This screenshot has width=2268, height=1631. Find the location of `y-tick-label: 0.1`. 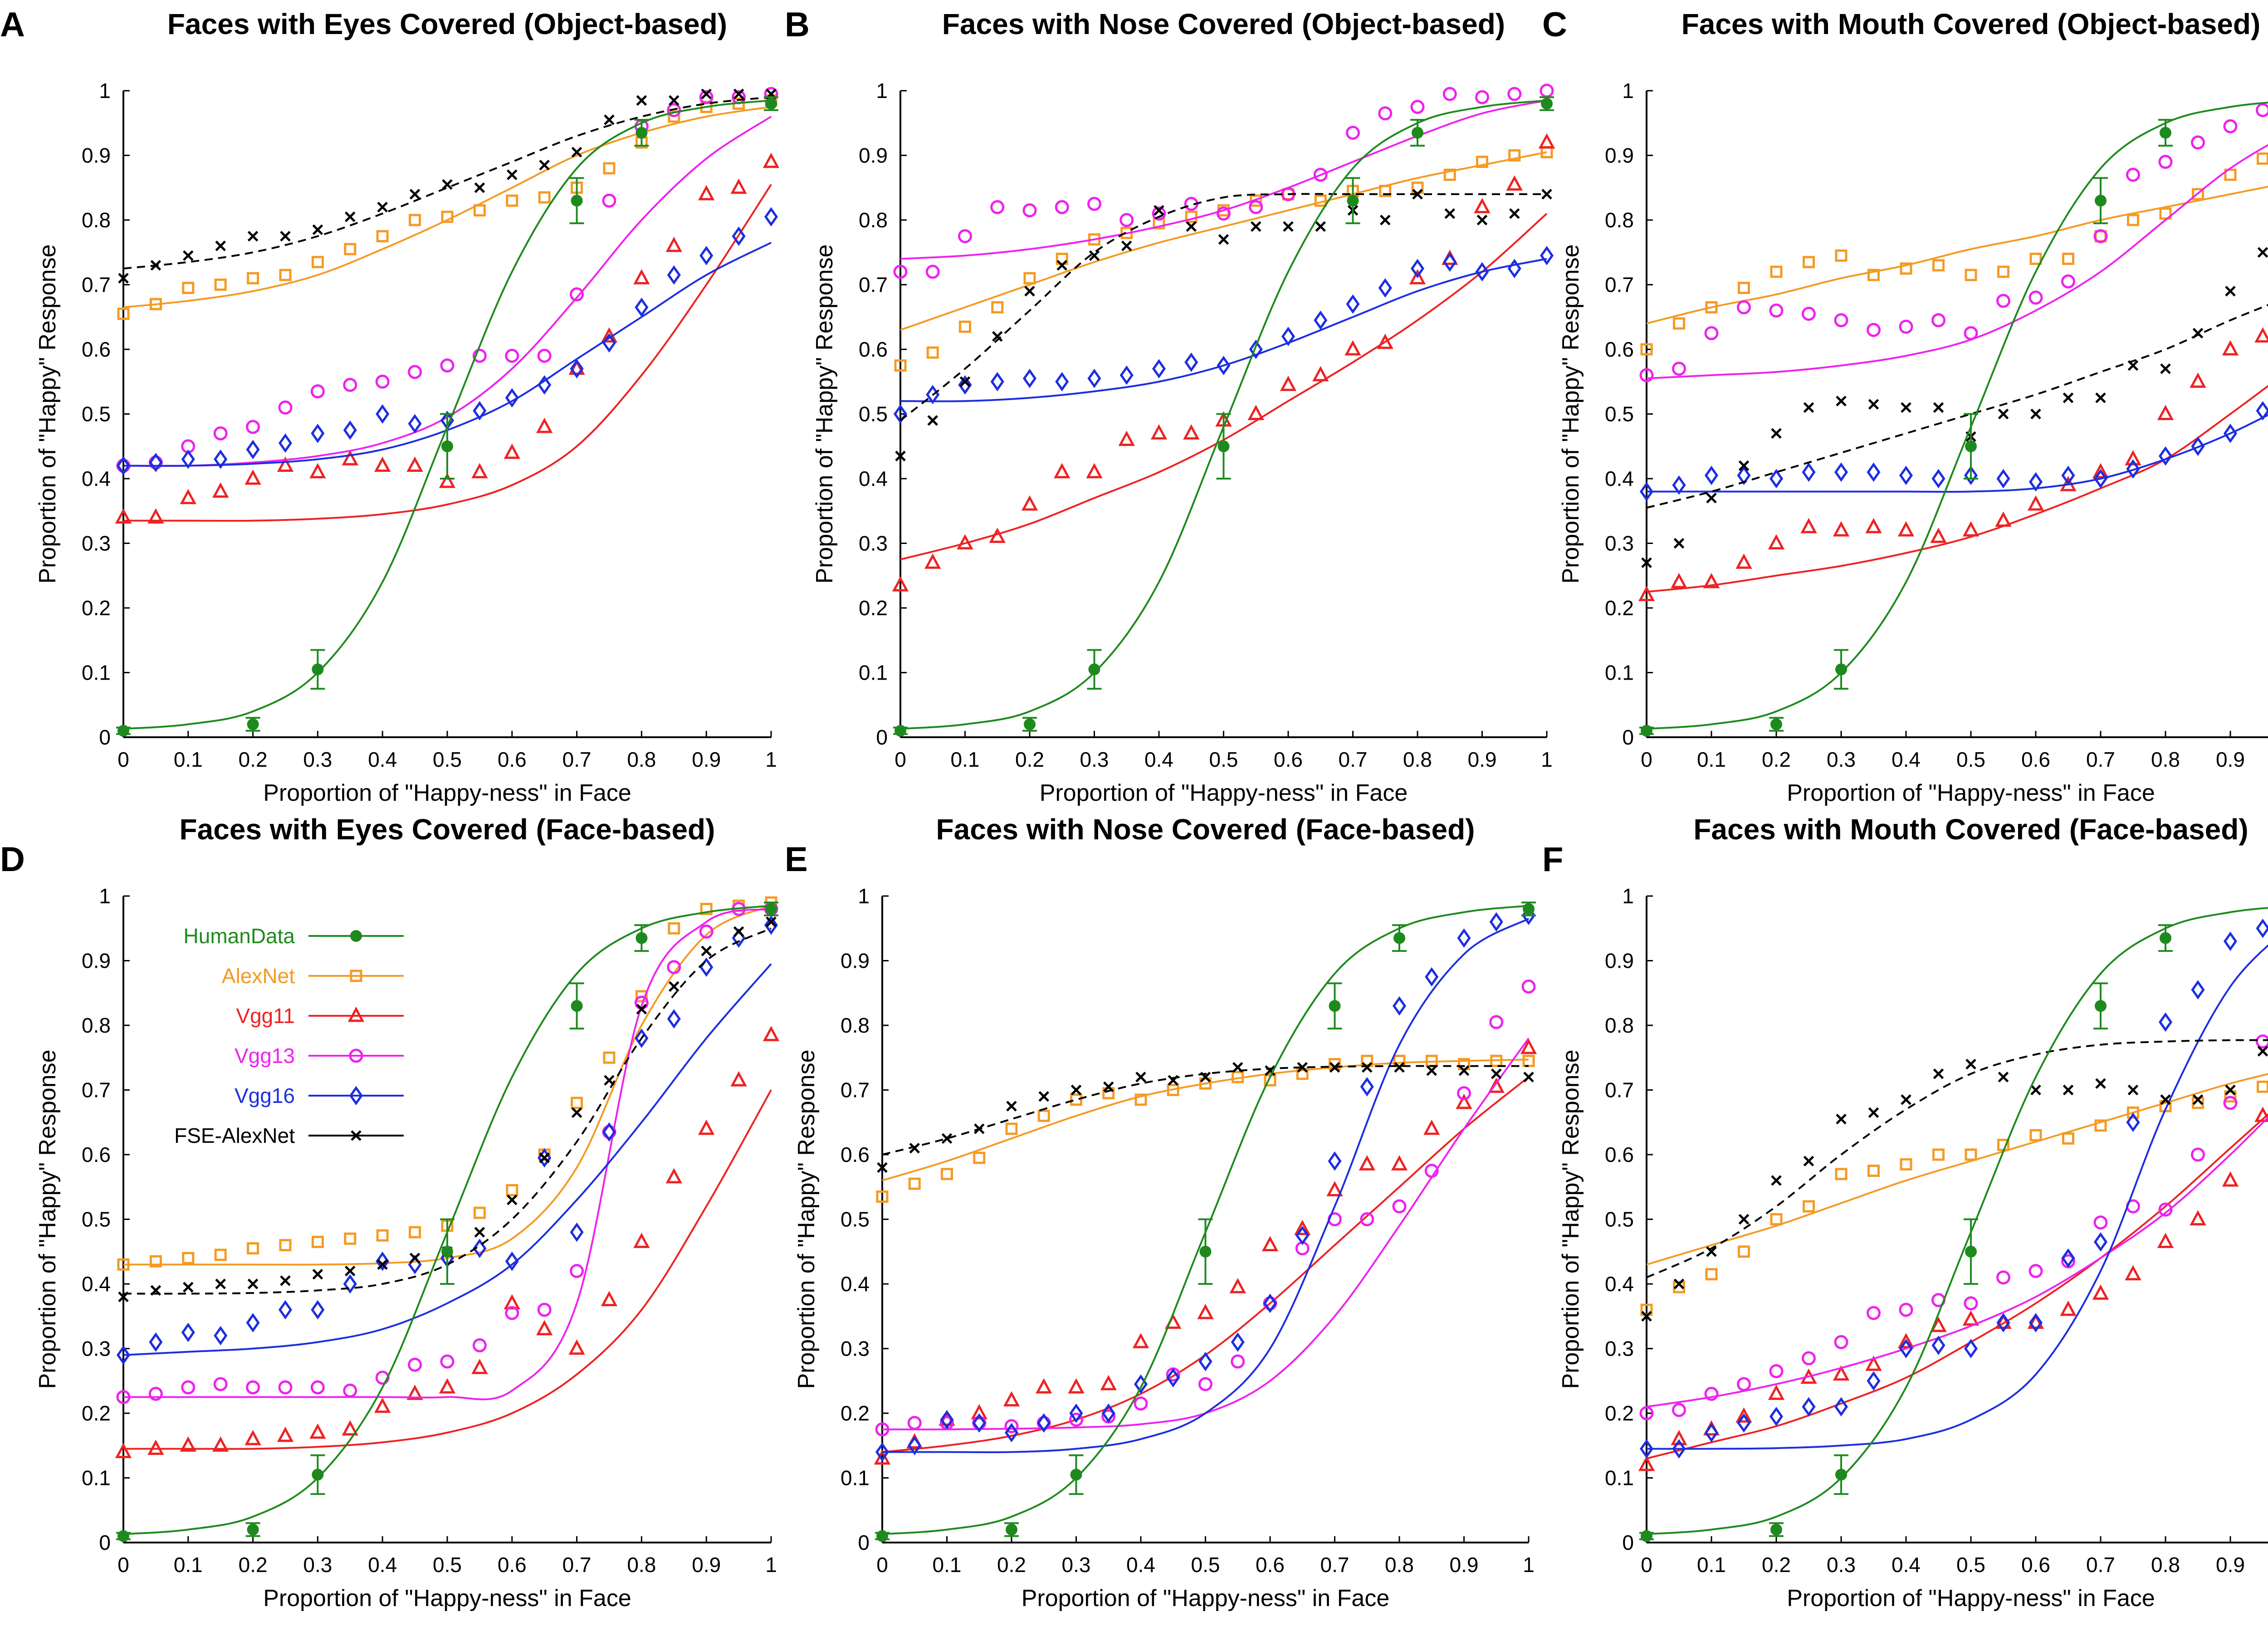

y-tick-label: 0.1 is located at coordinates (1620, 1478).